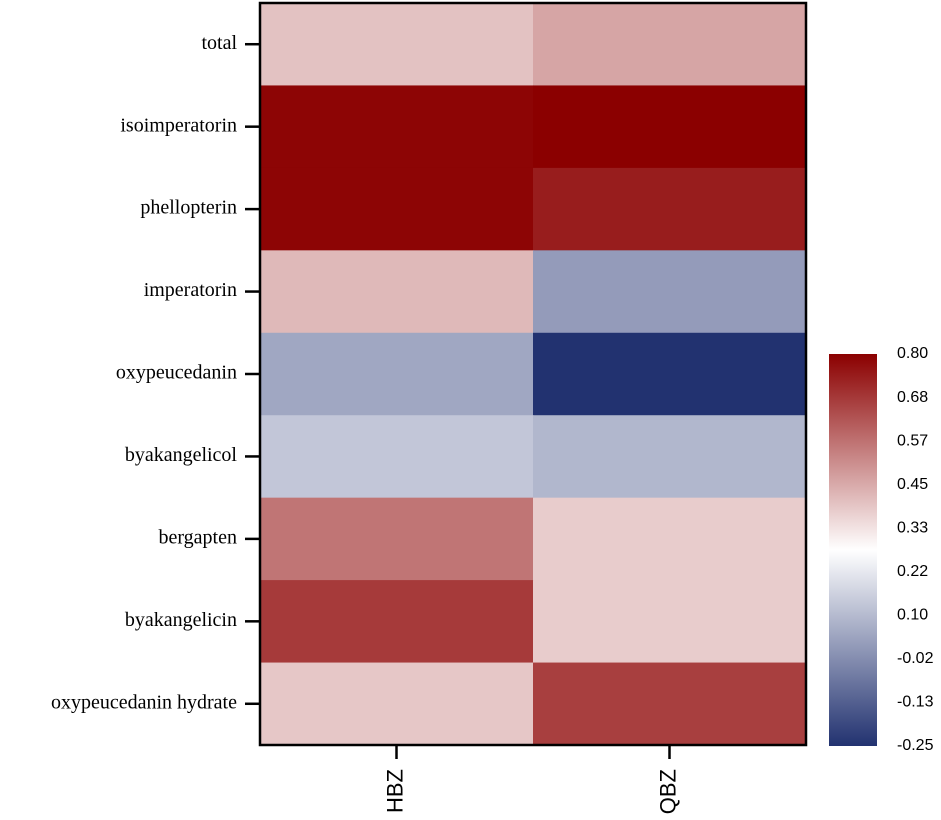 The height and width of the screenshot is (820, 941). Describe the element at coordinates (531, 779) in the screenshot. I see `column-axis: HBZ QBZ` at that location.